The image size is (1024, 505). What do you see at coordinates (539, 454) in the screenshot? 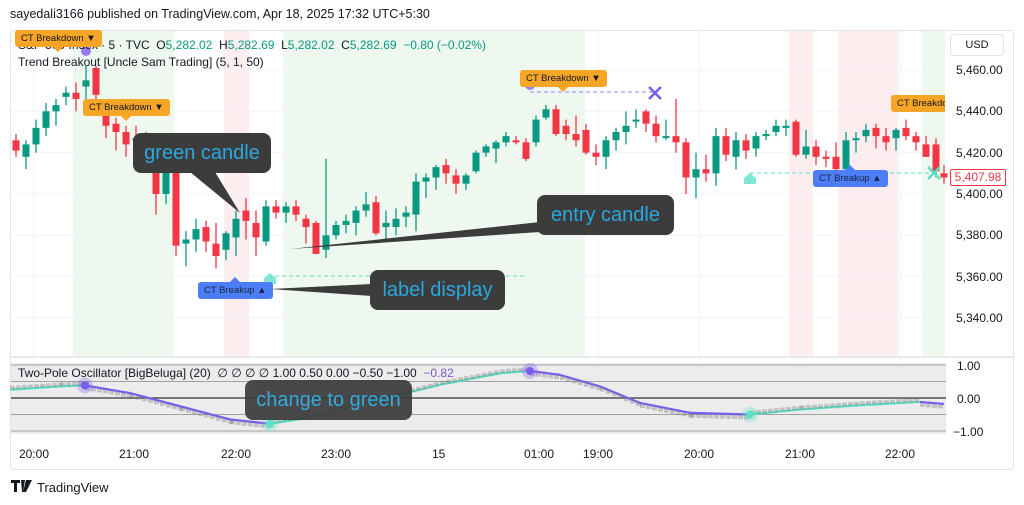
I see `time-tick: 01:00` at bounding box center [539, 454].